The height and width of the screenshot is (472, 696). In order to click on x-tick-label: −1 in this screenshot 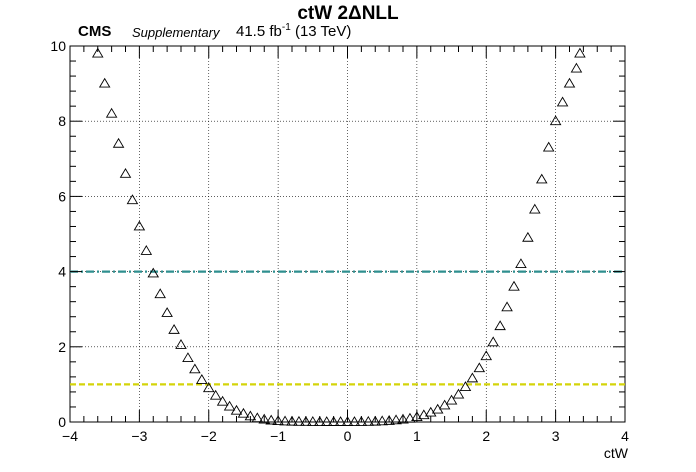, I will do `click(278, 436)`.